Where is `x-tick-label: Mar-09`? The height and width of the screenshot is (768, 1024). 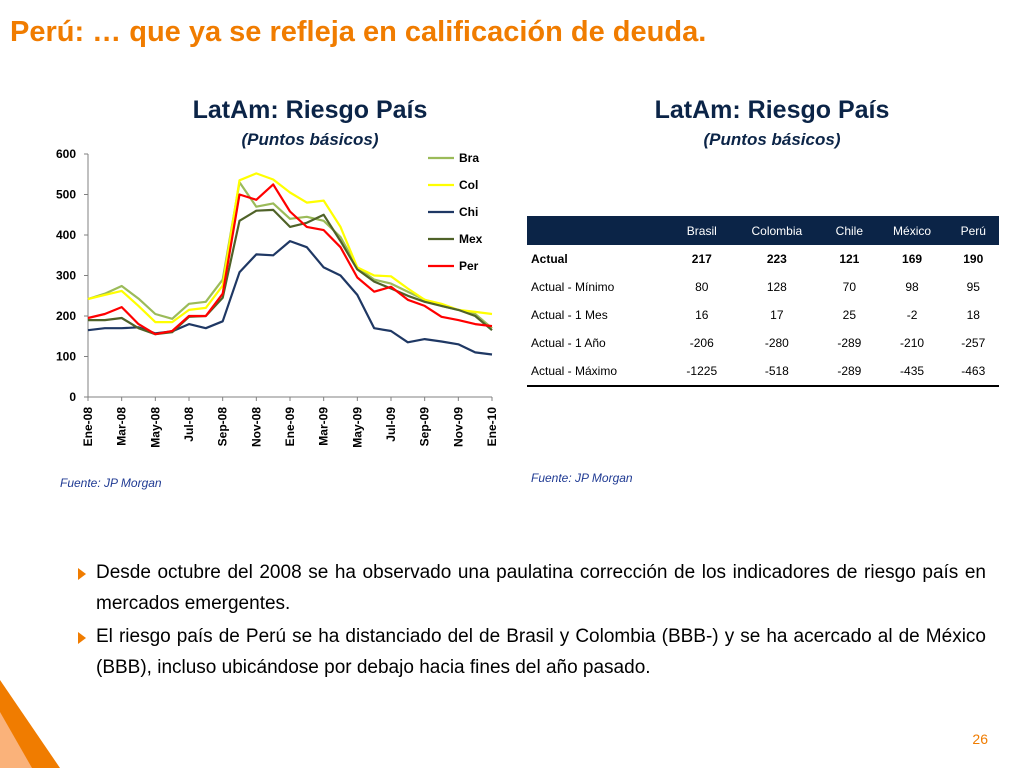 x-tick-label: Mar-09 is located at coordinates (324, 426).